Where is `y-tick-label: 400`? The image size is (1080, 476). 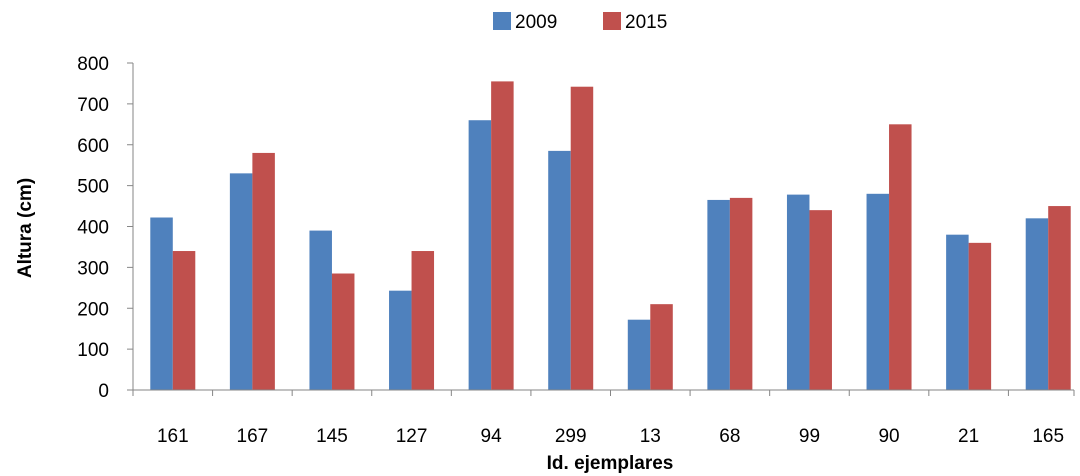
y-tick-label: 400 is located at coordinates (93, 228).